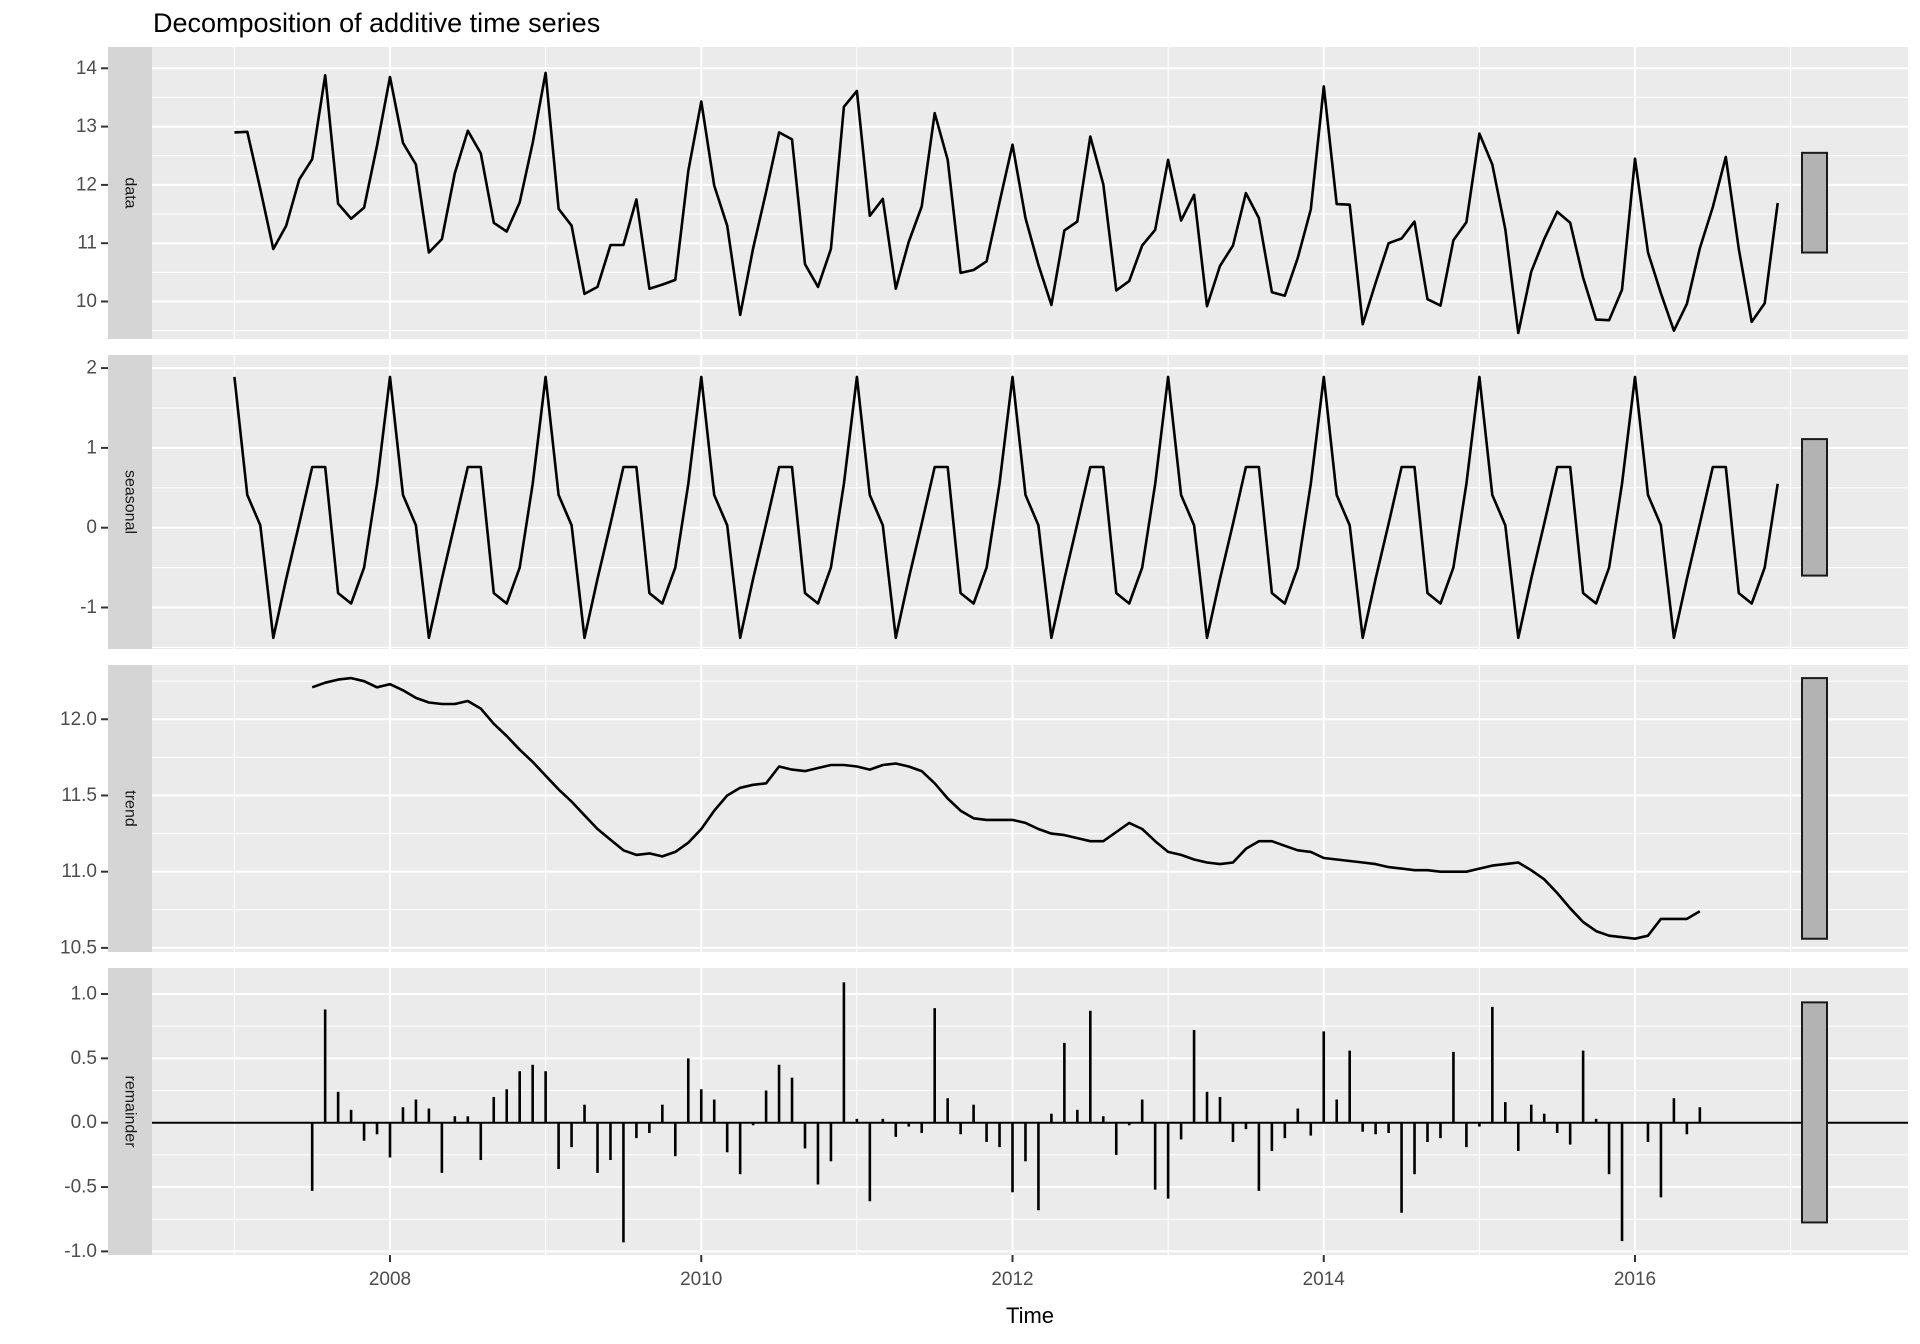  I want to click on x-axis-title: Time, so click(1030, 1315).